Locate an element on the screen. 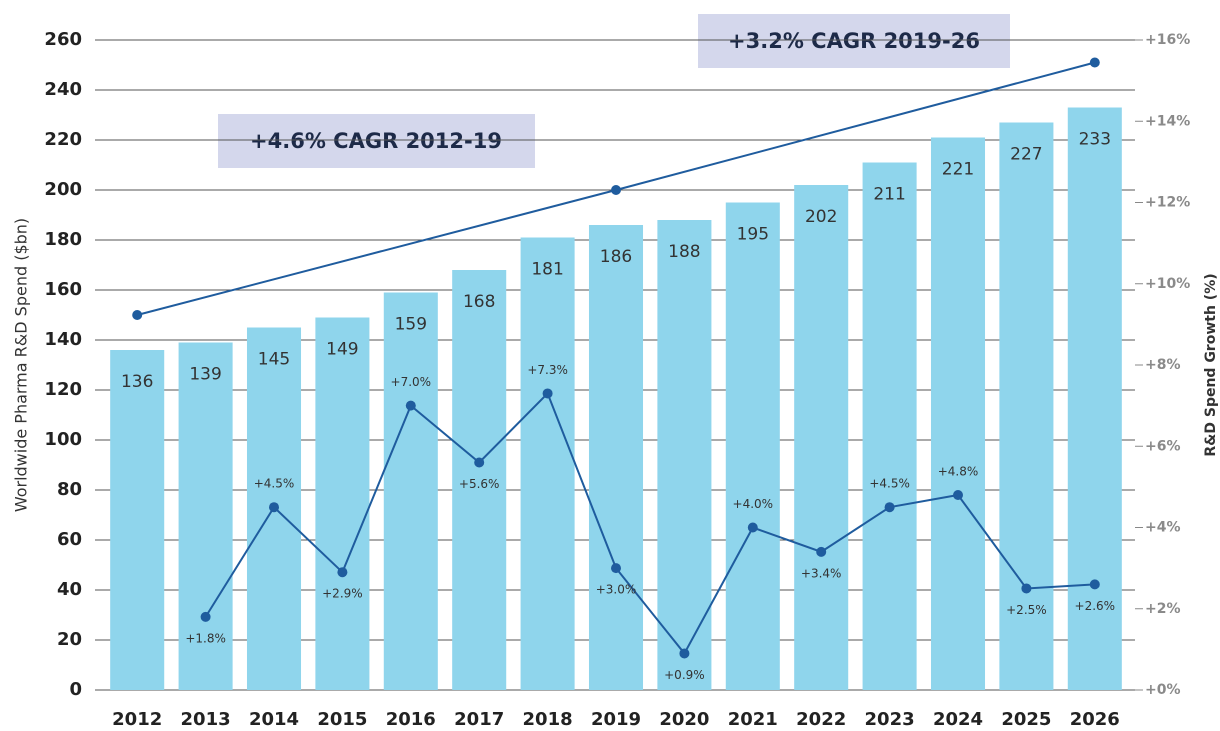 The height and width of the screenshot is (731, 1220). x-tick-label: 2025 is located at coordinates (1026, 719).